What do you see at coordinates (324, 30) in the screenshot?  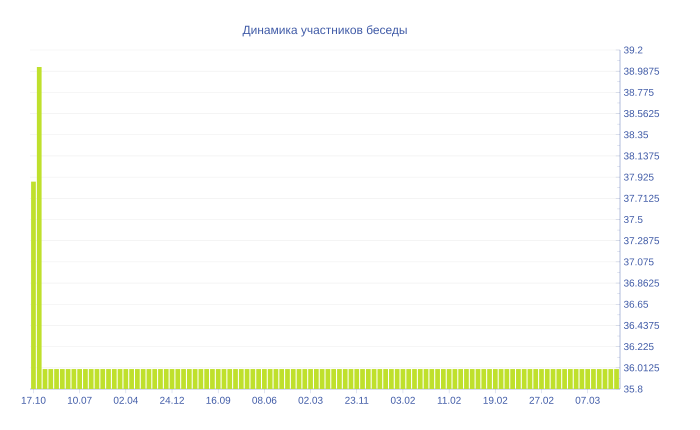 I see `chart-title: Динамика участников беседы` at bounding box center [324, 30].